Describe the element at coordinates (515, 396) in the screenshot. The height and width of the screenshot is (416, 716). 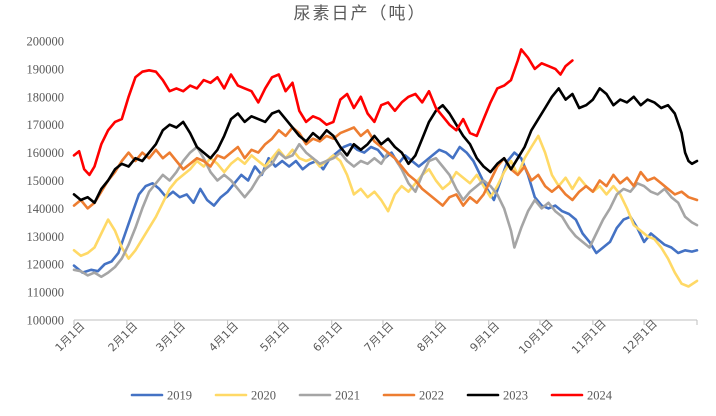
I see `legend-label-2023: 2023` at that location.